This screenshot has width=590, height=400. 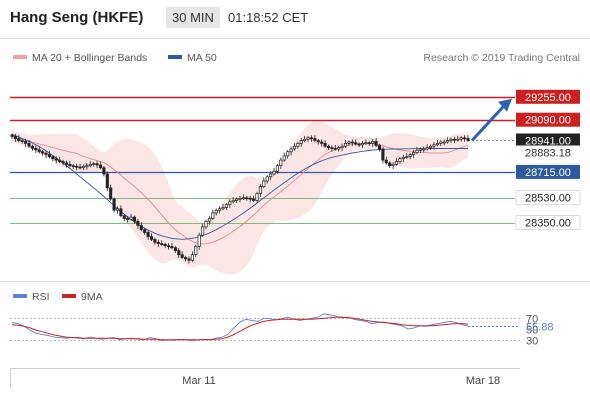 I want to click on level-label-28350.00: 28350.00, so click(x=548, y=224).